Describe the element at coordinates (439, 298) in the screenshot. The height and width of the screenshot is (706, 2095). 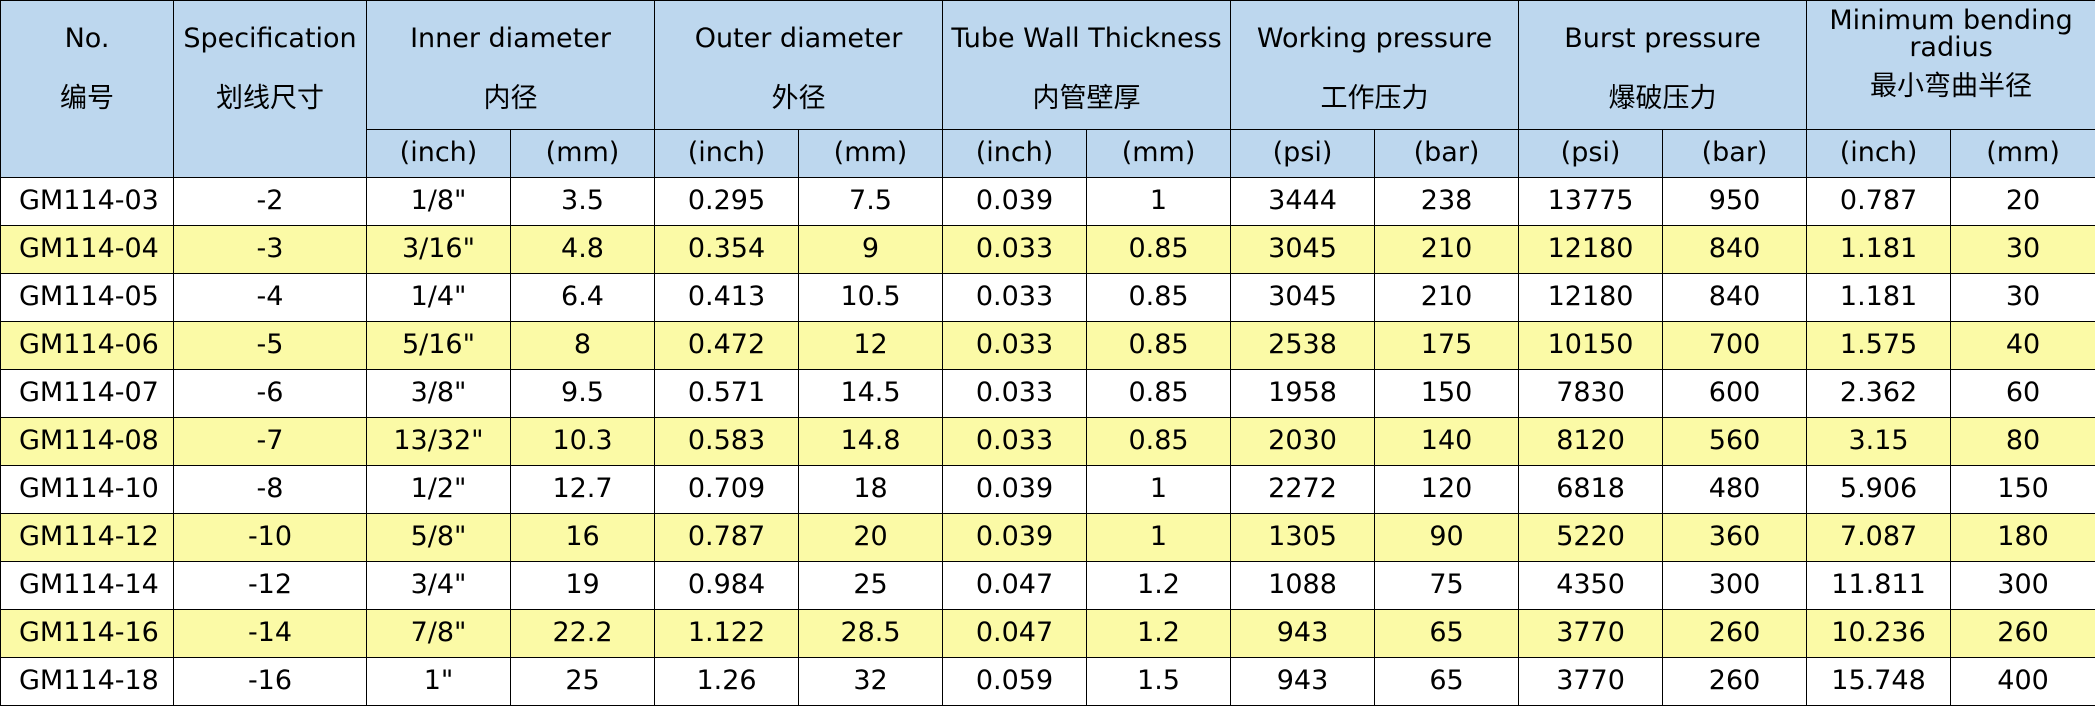
I see `table-cell: 1/4"` at that location.